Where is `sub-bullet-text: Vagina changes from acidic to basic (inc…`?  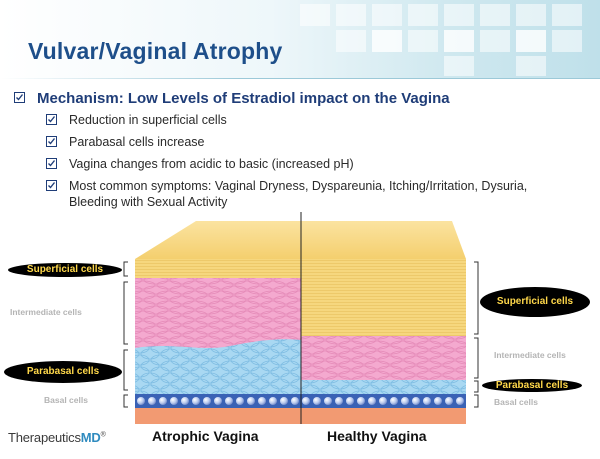
sub-bullet-text: Vagina changes from acidic to basic (inc… is located at coordinates (211, 164).